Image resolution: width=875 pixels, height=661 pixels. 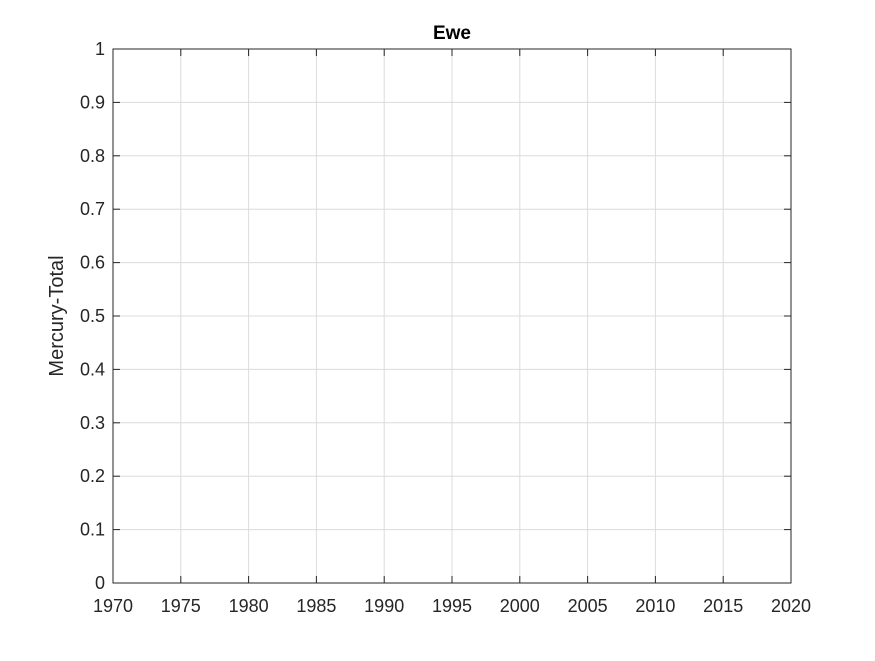 I want to click on y-tick-label: 0.4, so click(x=92, y=369).